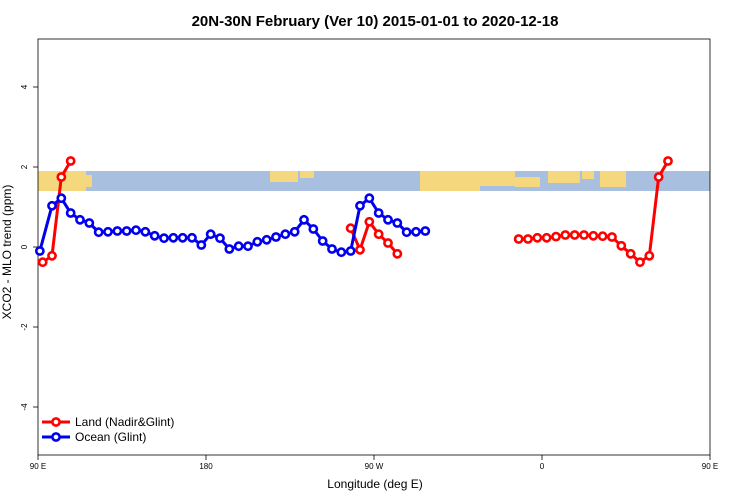  I want to click on x-tick-label: 180, so click(206, 466).